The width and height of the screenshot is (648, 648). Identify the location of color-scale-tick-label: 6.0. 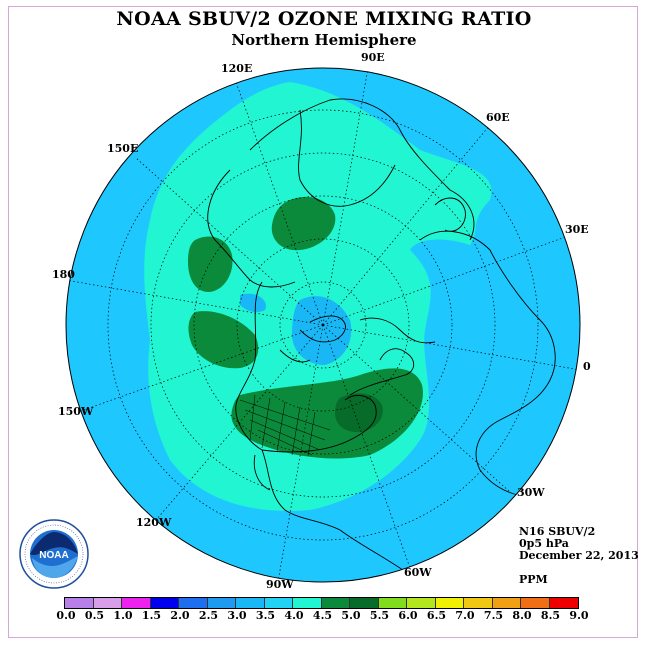
(408, 615).